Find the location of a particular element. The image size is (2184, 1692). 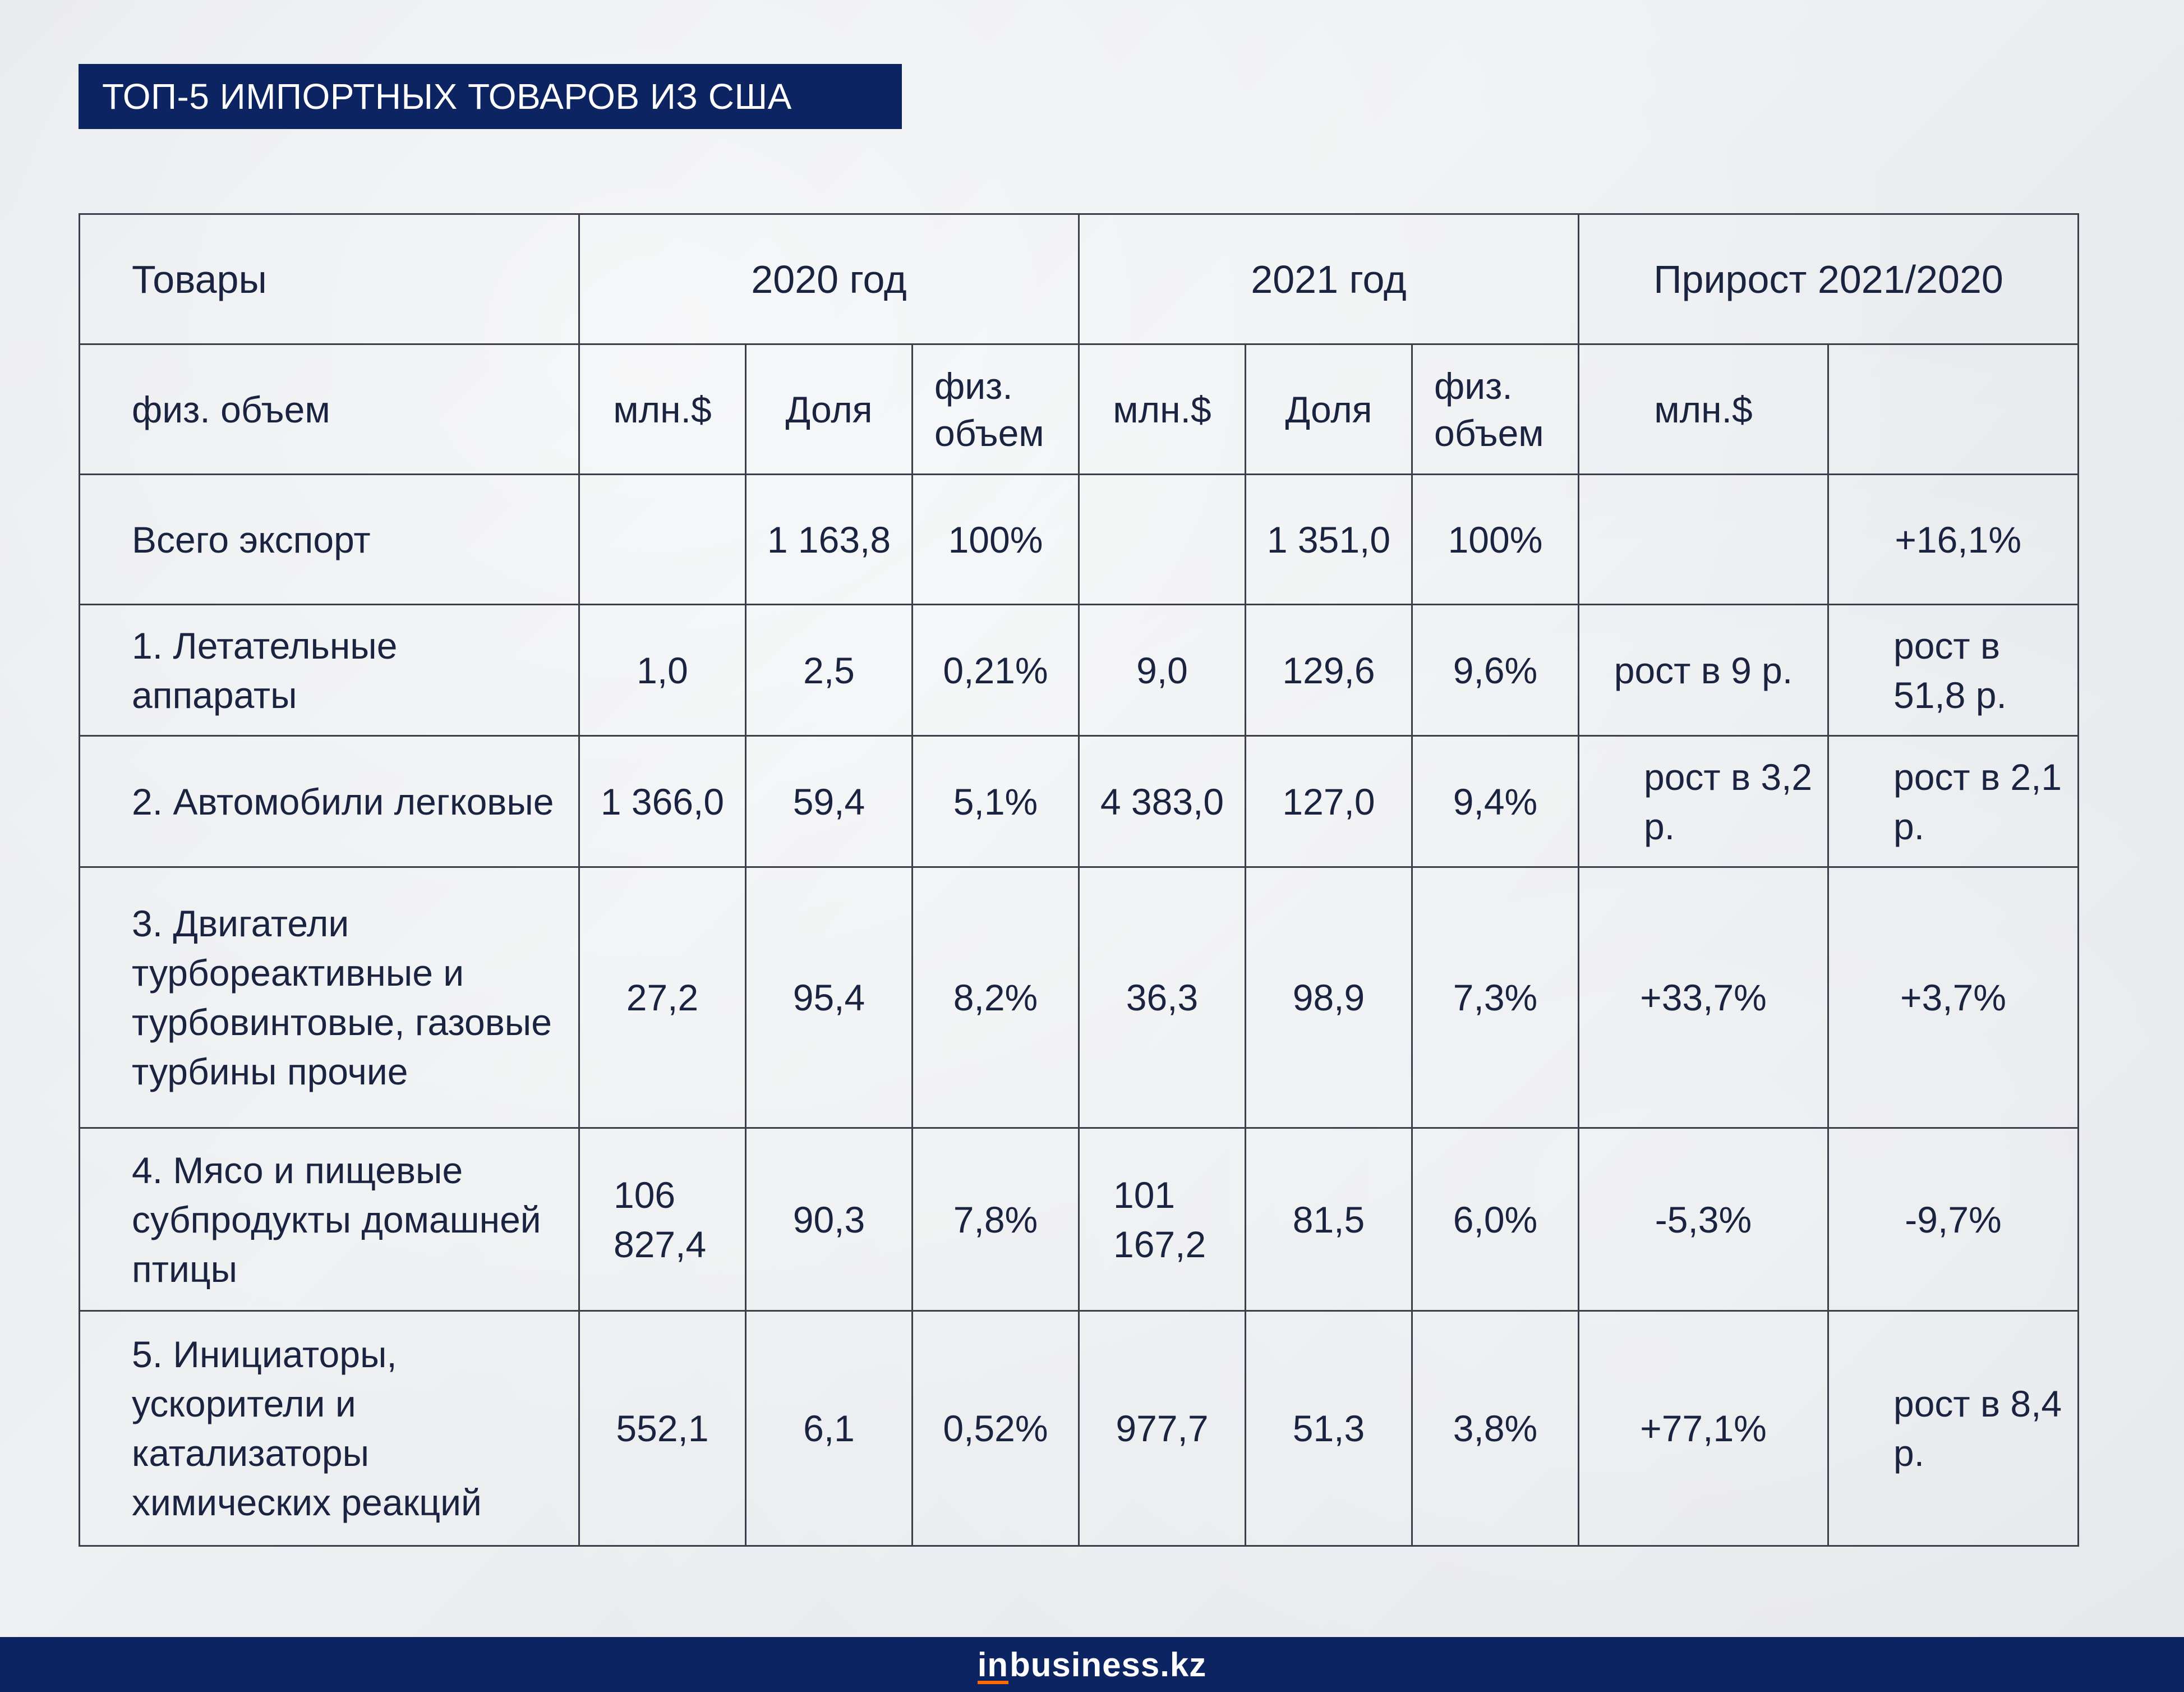

subheader-share-2020: Доля is located at coordinates (829, 409).